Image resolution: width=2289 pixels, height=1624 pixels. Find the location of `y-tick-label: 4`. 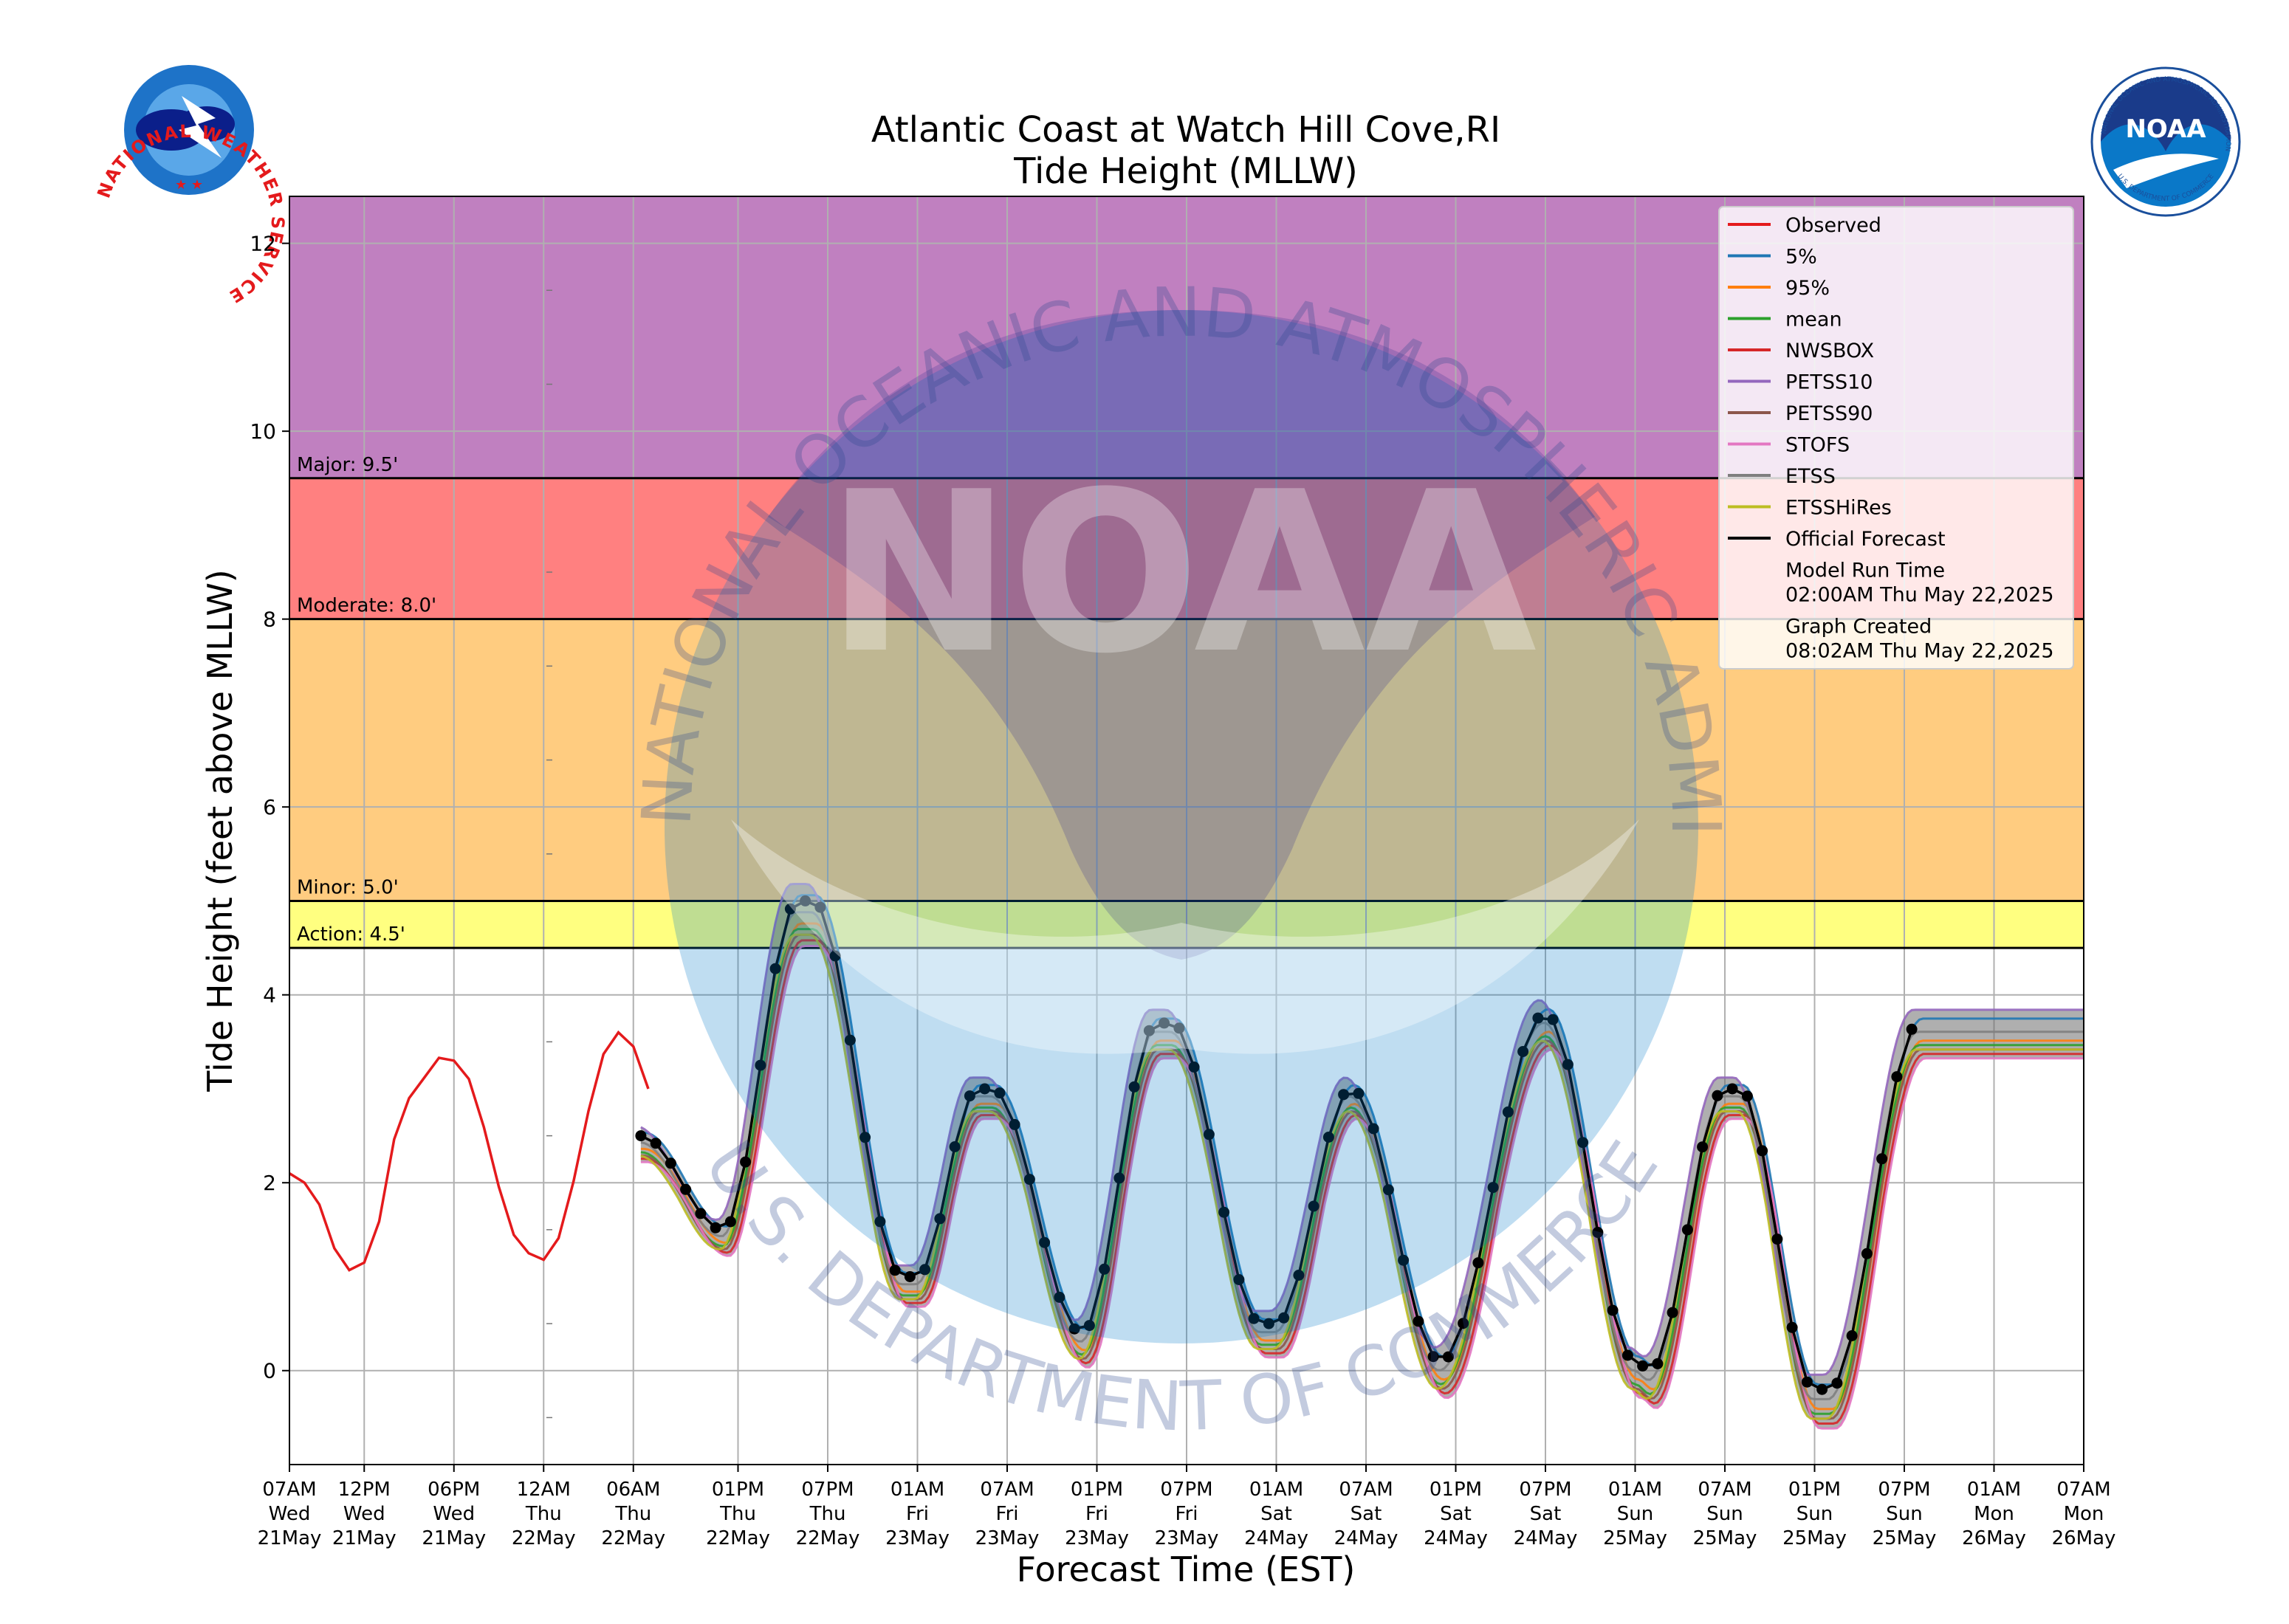

y-tick-label: 4 is located at coordinates (269, 995).